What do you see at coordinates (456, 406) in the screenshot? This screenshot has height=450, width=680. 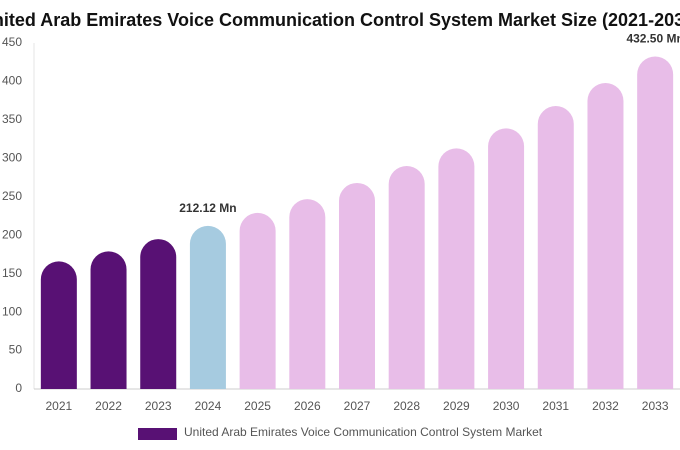 I see `x-tick-label: 2029` at bounding box center [456, 406].